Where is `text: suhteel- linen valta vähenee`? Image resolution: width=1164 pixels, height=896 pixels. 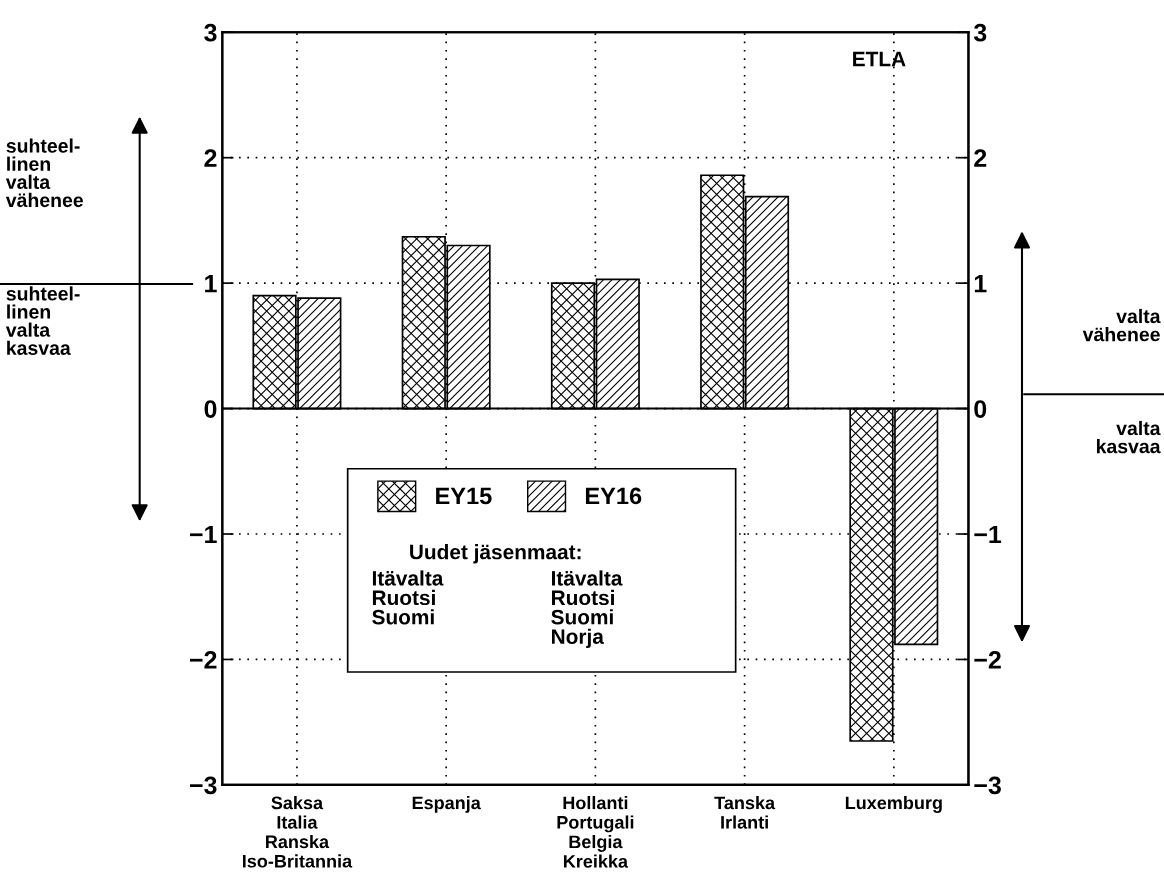
text: suhteel- linen valta vähenee is located at coordinates (44, 173).